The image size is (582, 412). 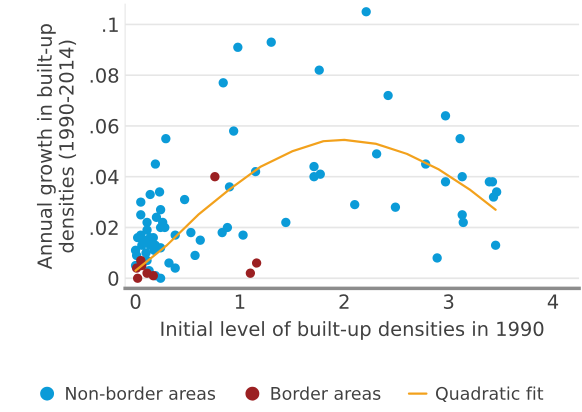 What do you see at coordinates (352, 330) in the screenshot?
I see `x-axis-title: Initial level of built-up densities in 1990` at bounding box center [352, 330].